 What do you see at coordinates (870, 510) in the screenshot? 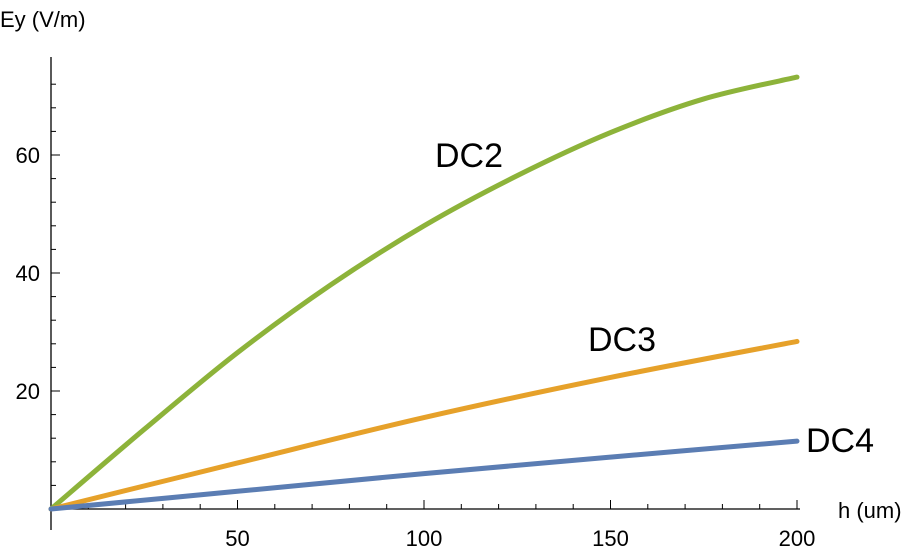
I see `x-axis-label: h (um)` at bounding box center [870, 510].